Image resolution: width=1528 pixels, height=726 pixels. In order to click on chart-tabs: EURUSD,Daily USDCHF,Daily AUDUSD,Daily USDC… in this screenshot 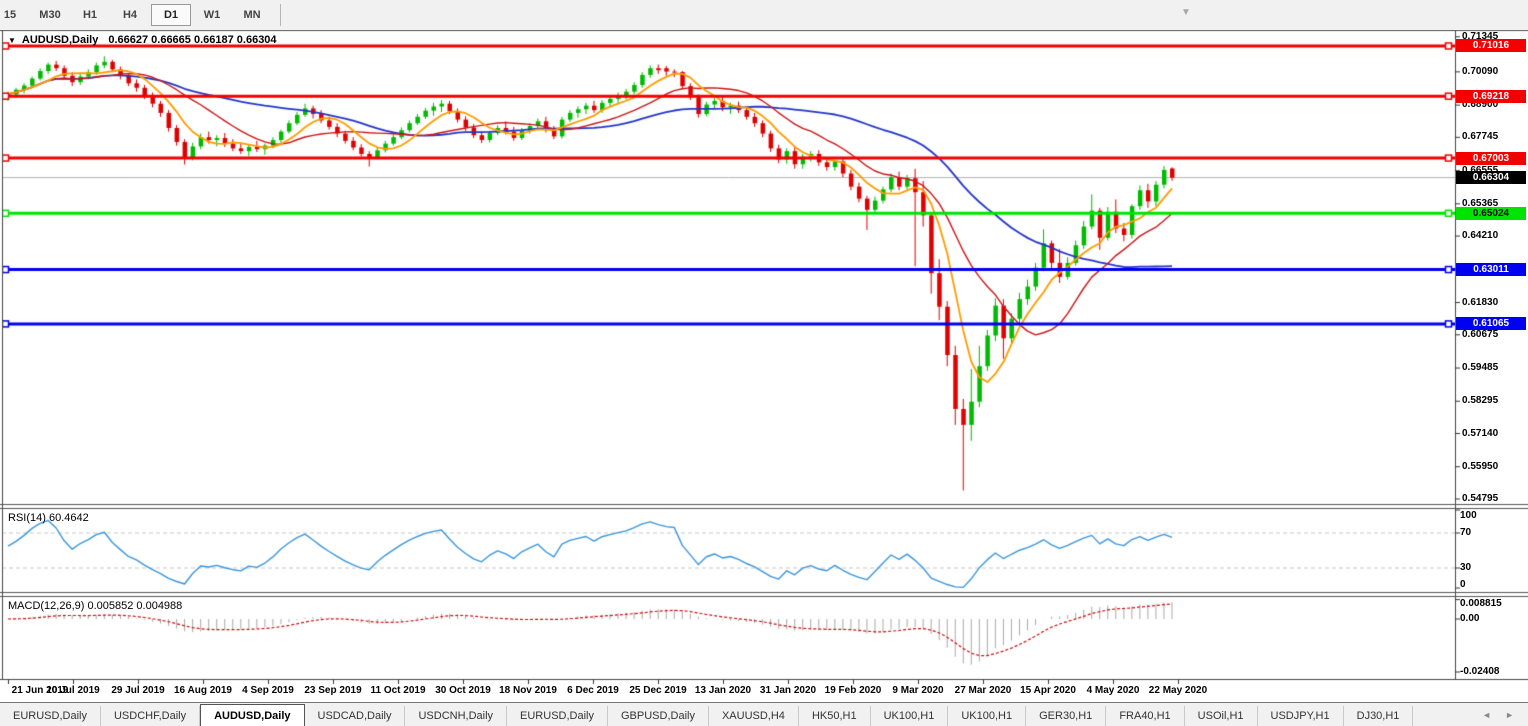, I will do `click(707, 715)`.